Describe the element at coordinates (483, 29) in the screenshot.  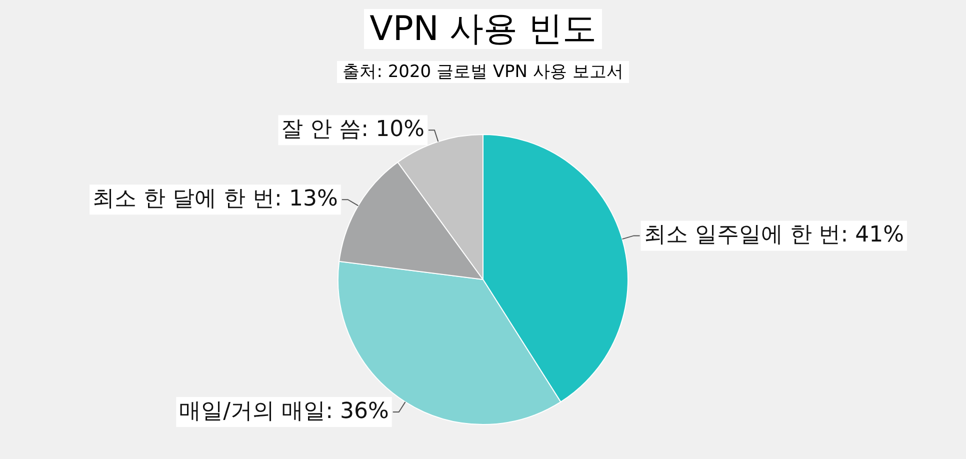
I see `chart-title: VPN 사용 빈도` at that location.